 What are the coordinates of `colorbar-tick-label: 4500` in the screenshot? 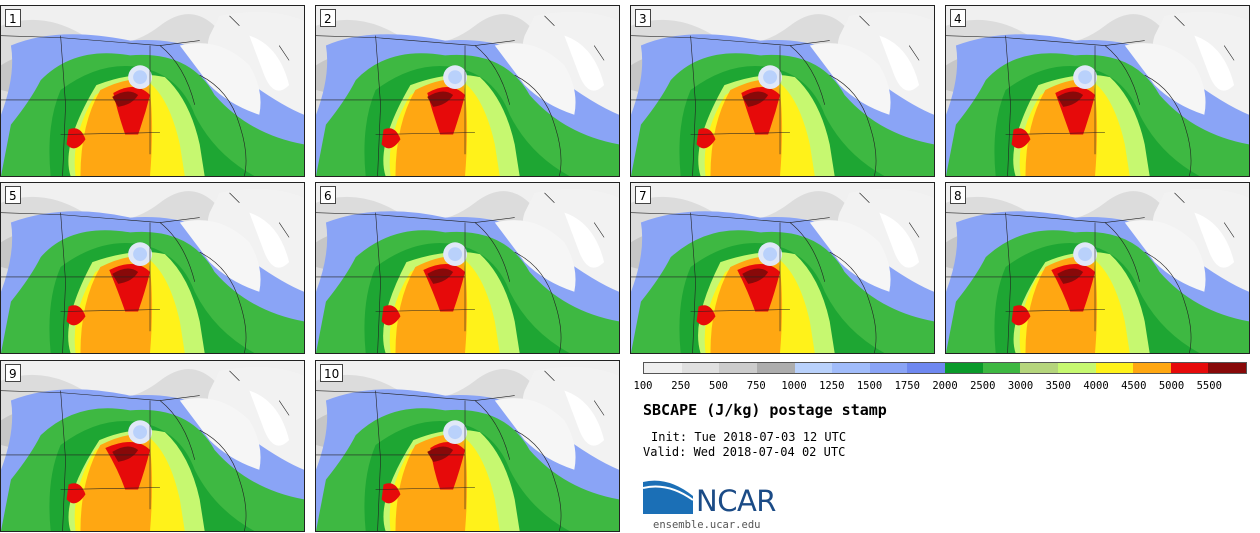 It's located at (1134, 386).